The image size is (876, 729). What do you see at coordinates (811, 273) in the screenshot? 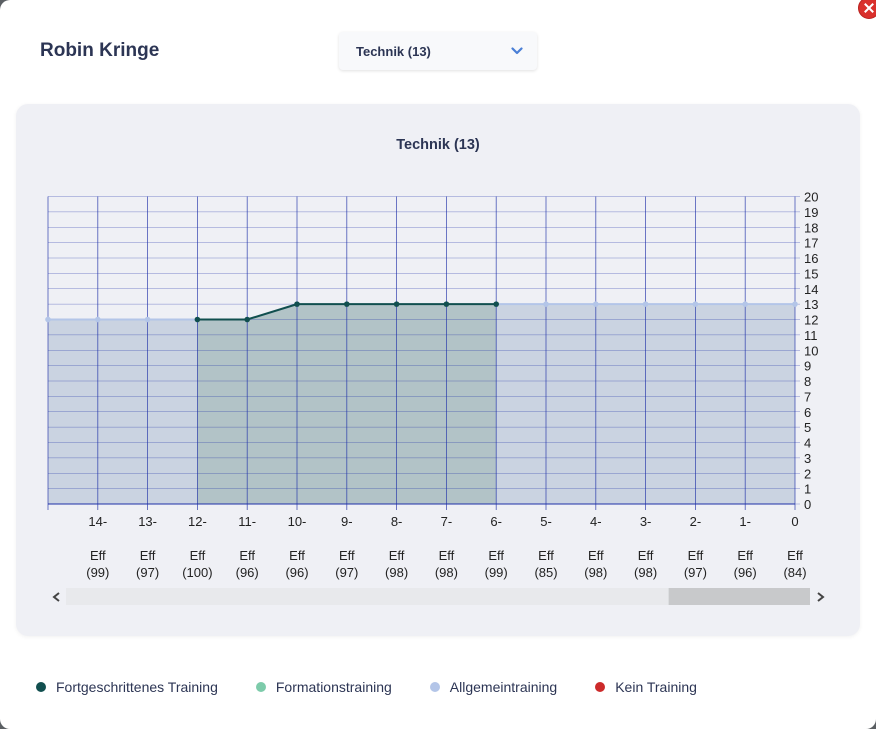
I see `y-tick-label: 15` at bounding box center [811, 273].